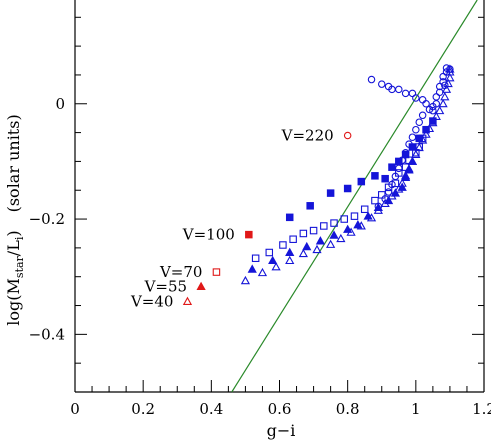  What do you see at coordinates (152, 301) in the screenshot?
I see `annotation-label: V=40` at bounding box center [152, 301].